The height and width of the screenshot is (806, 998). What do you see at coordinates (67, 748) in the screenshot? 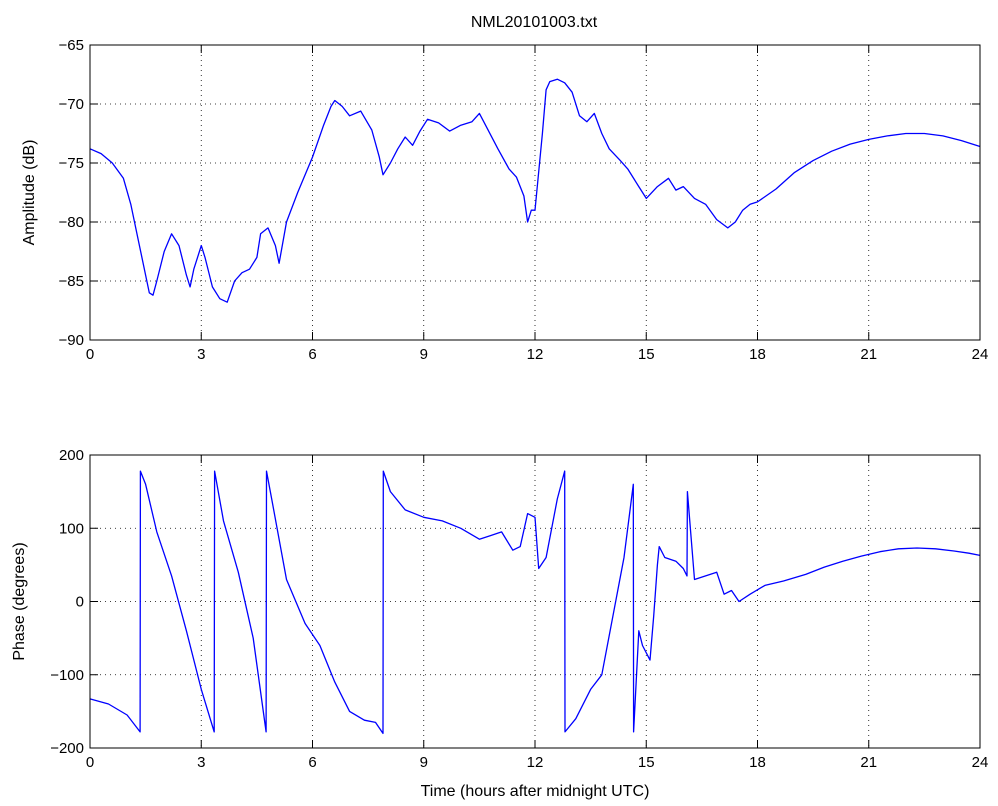
I see `phase-ytick-label: −200` at bounding box center [67, 748].